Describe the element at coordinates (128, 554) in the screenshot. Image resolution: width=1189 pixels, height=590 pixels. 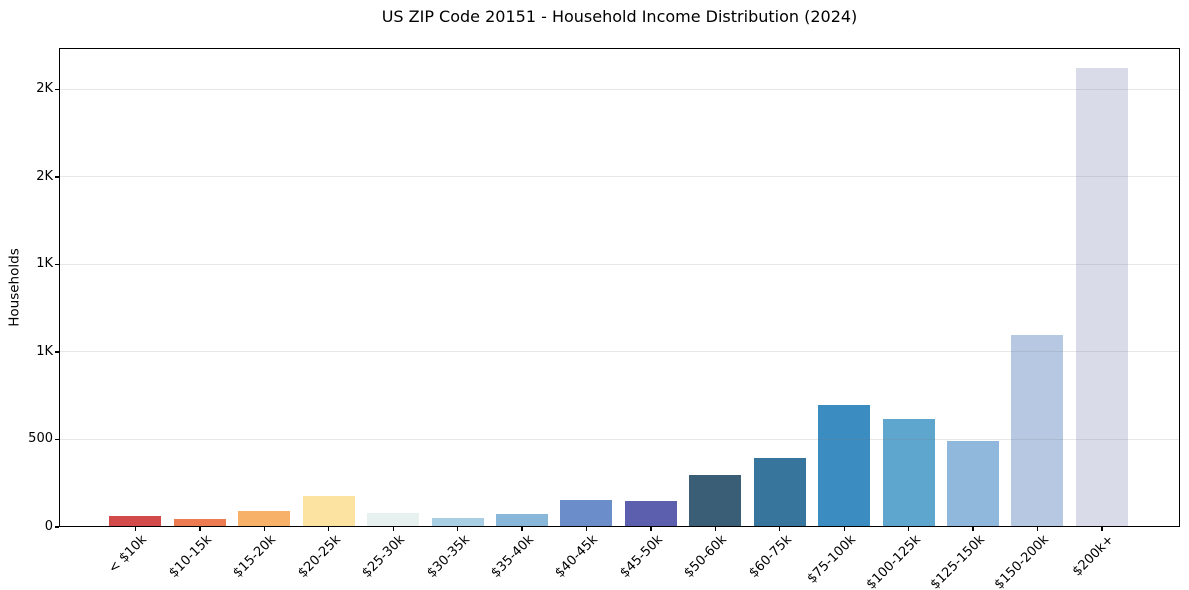
I see `x-tick-label: < $10k` at that location.